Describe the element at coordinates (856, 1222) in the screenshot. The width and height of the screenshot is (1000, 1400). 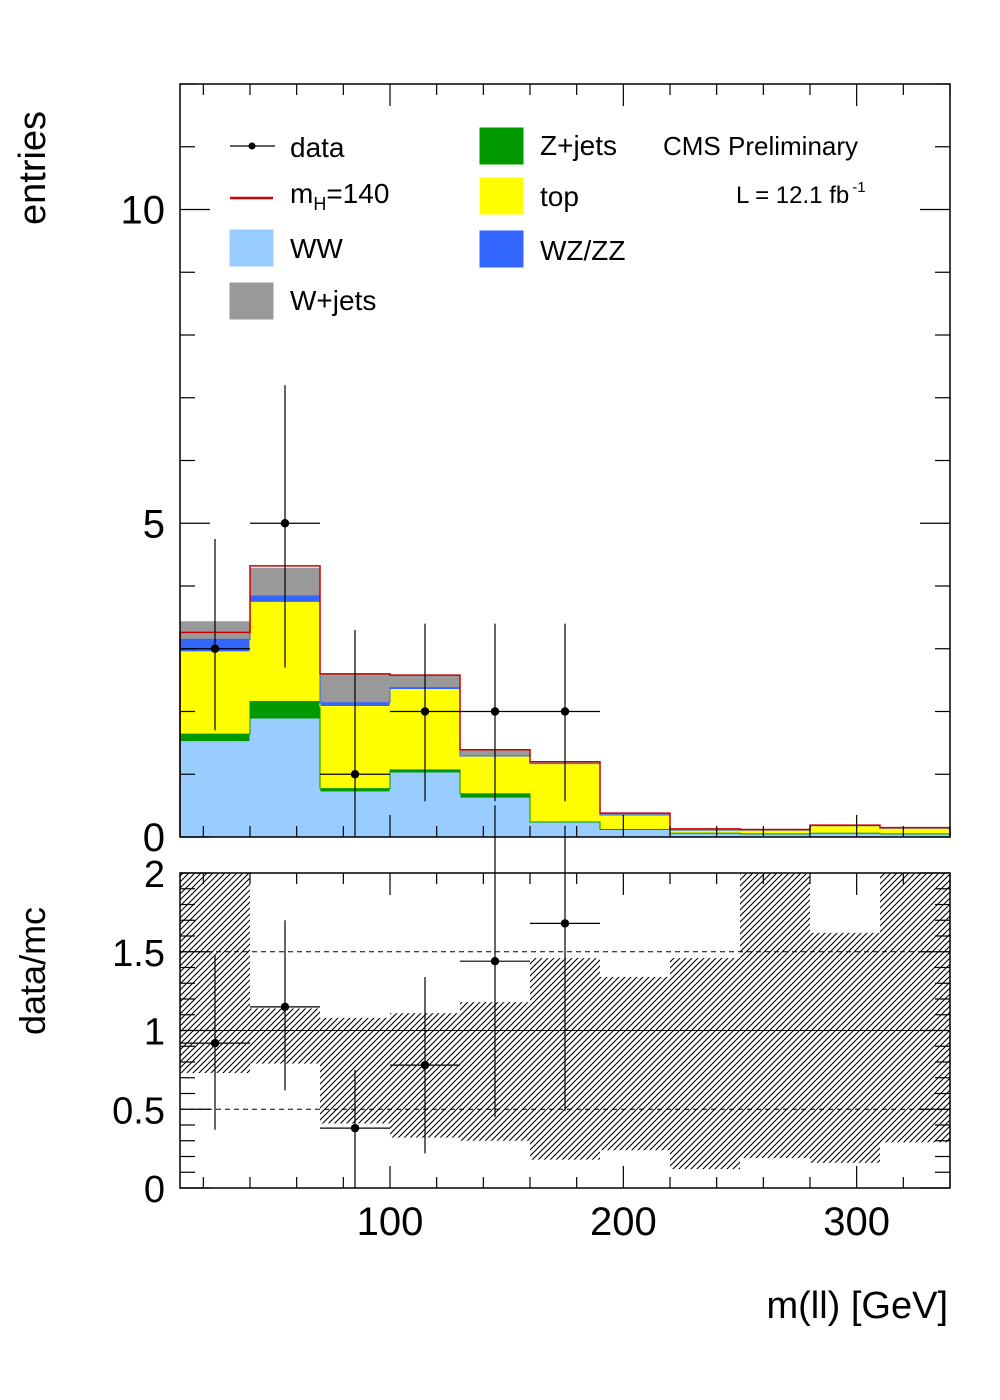
I see `x-tick-label: 300` at that location.